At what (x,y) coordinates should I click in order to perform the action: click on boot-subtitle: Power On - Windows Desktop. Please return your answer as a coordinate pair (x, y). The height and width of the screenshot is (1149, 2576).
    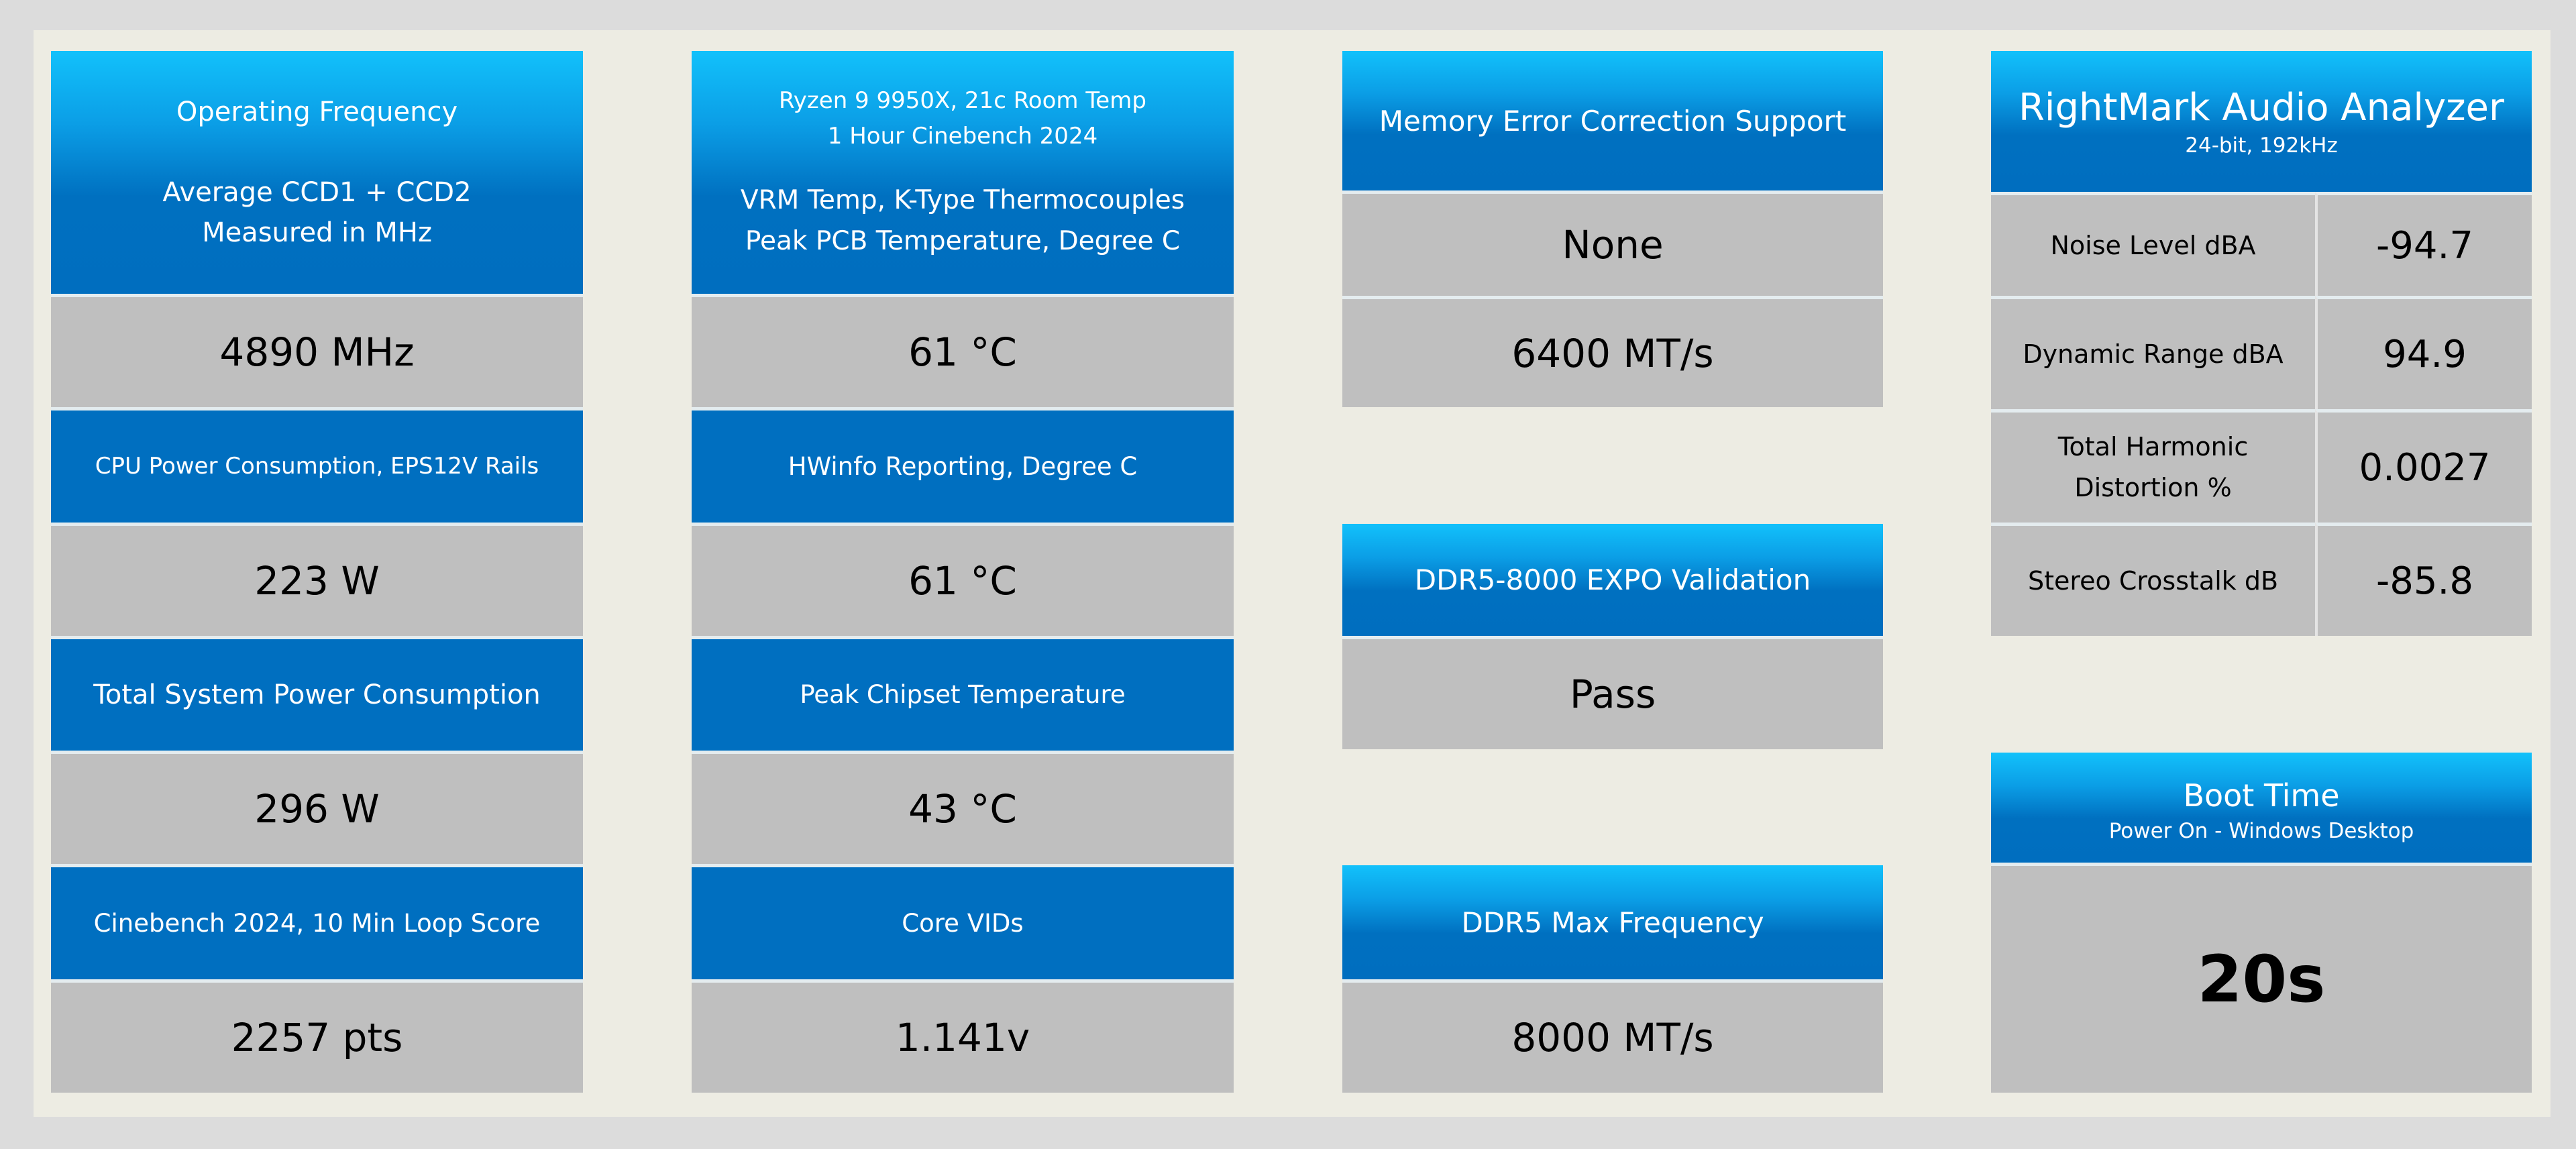
    Looking at the image, I should click on (2261, 831).